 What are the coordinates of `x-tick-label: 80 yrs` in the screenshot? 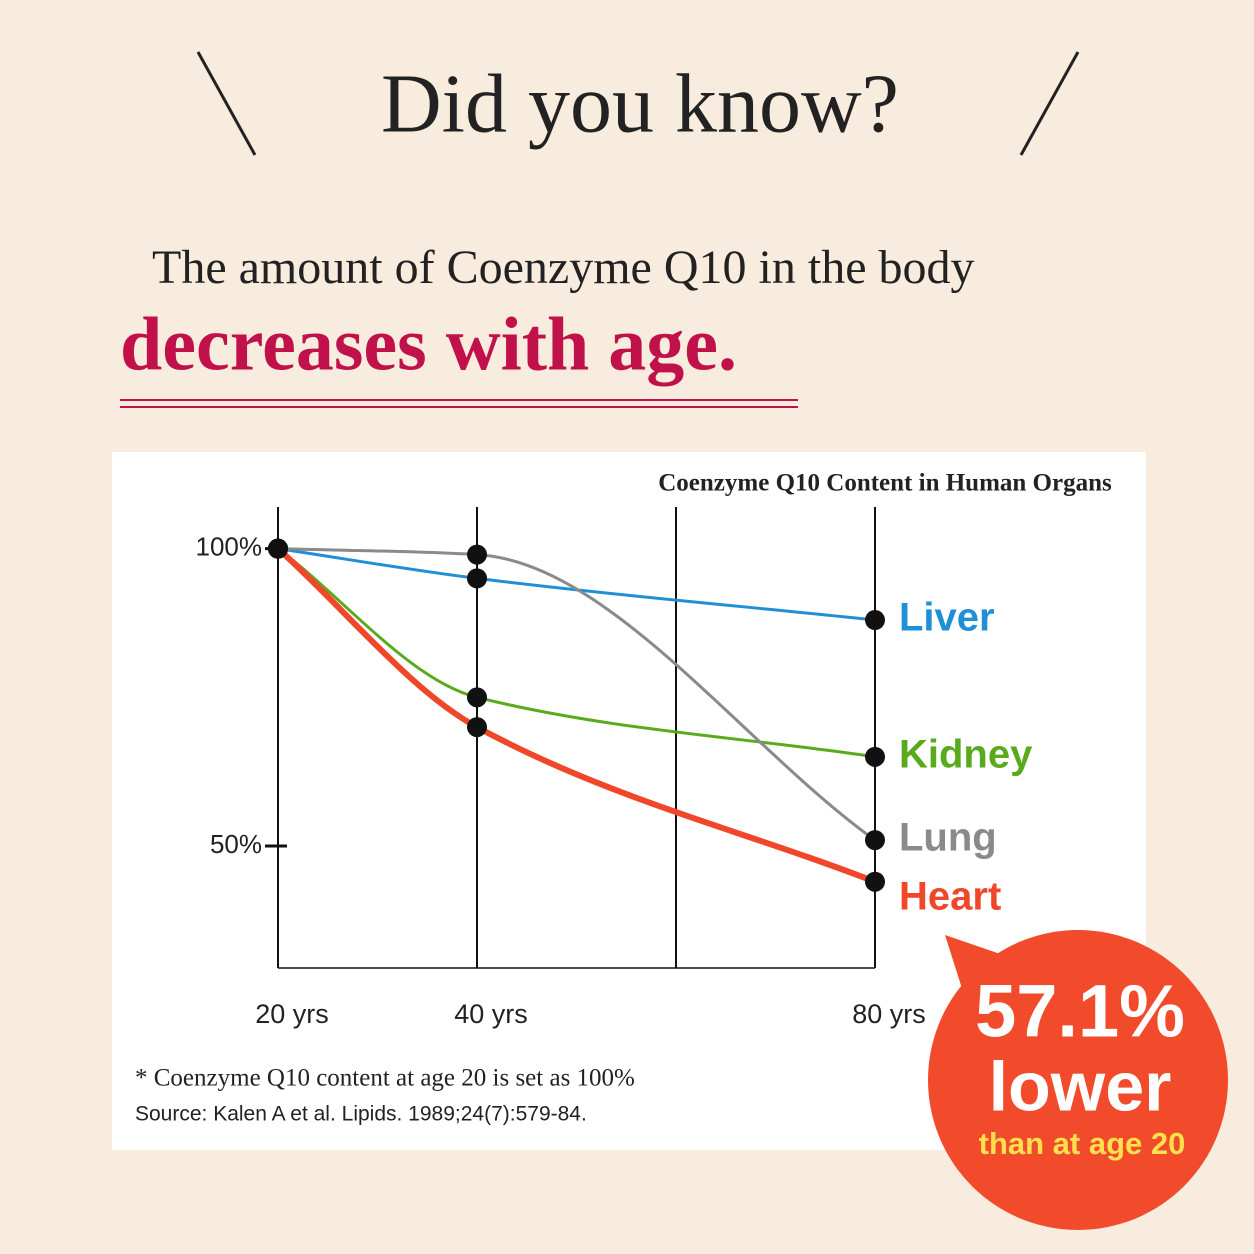 It's located at (889, 1014).